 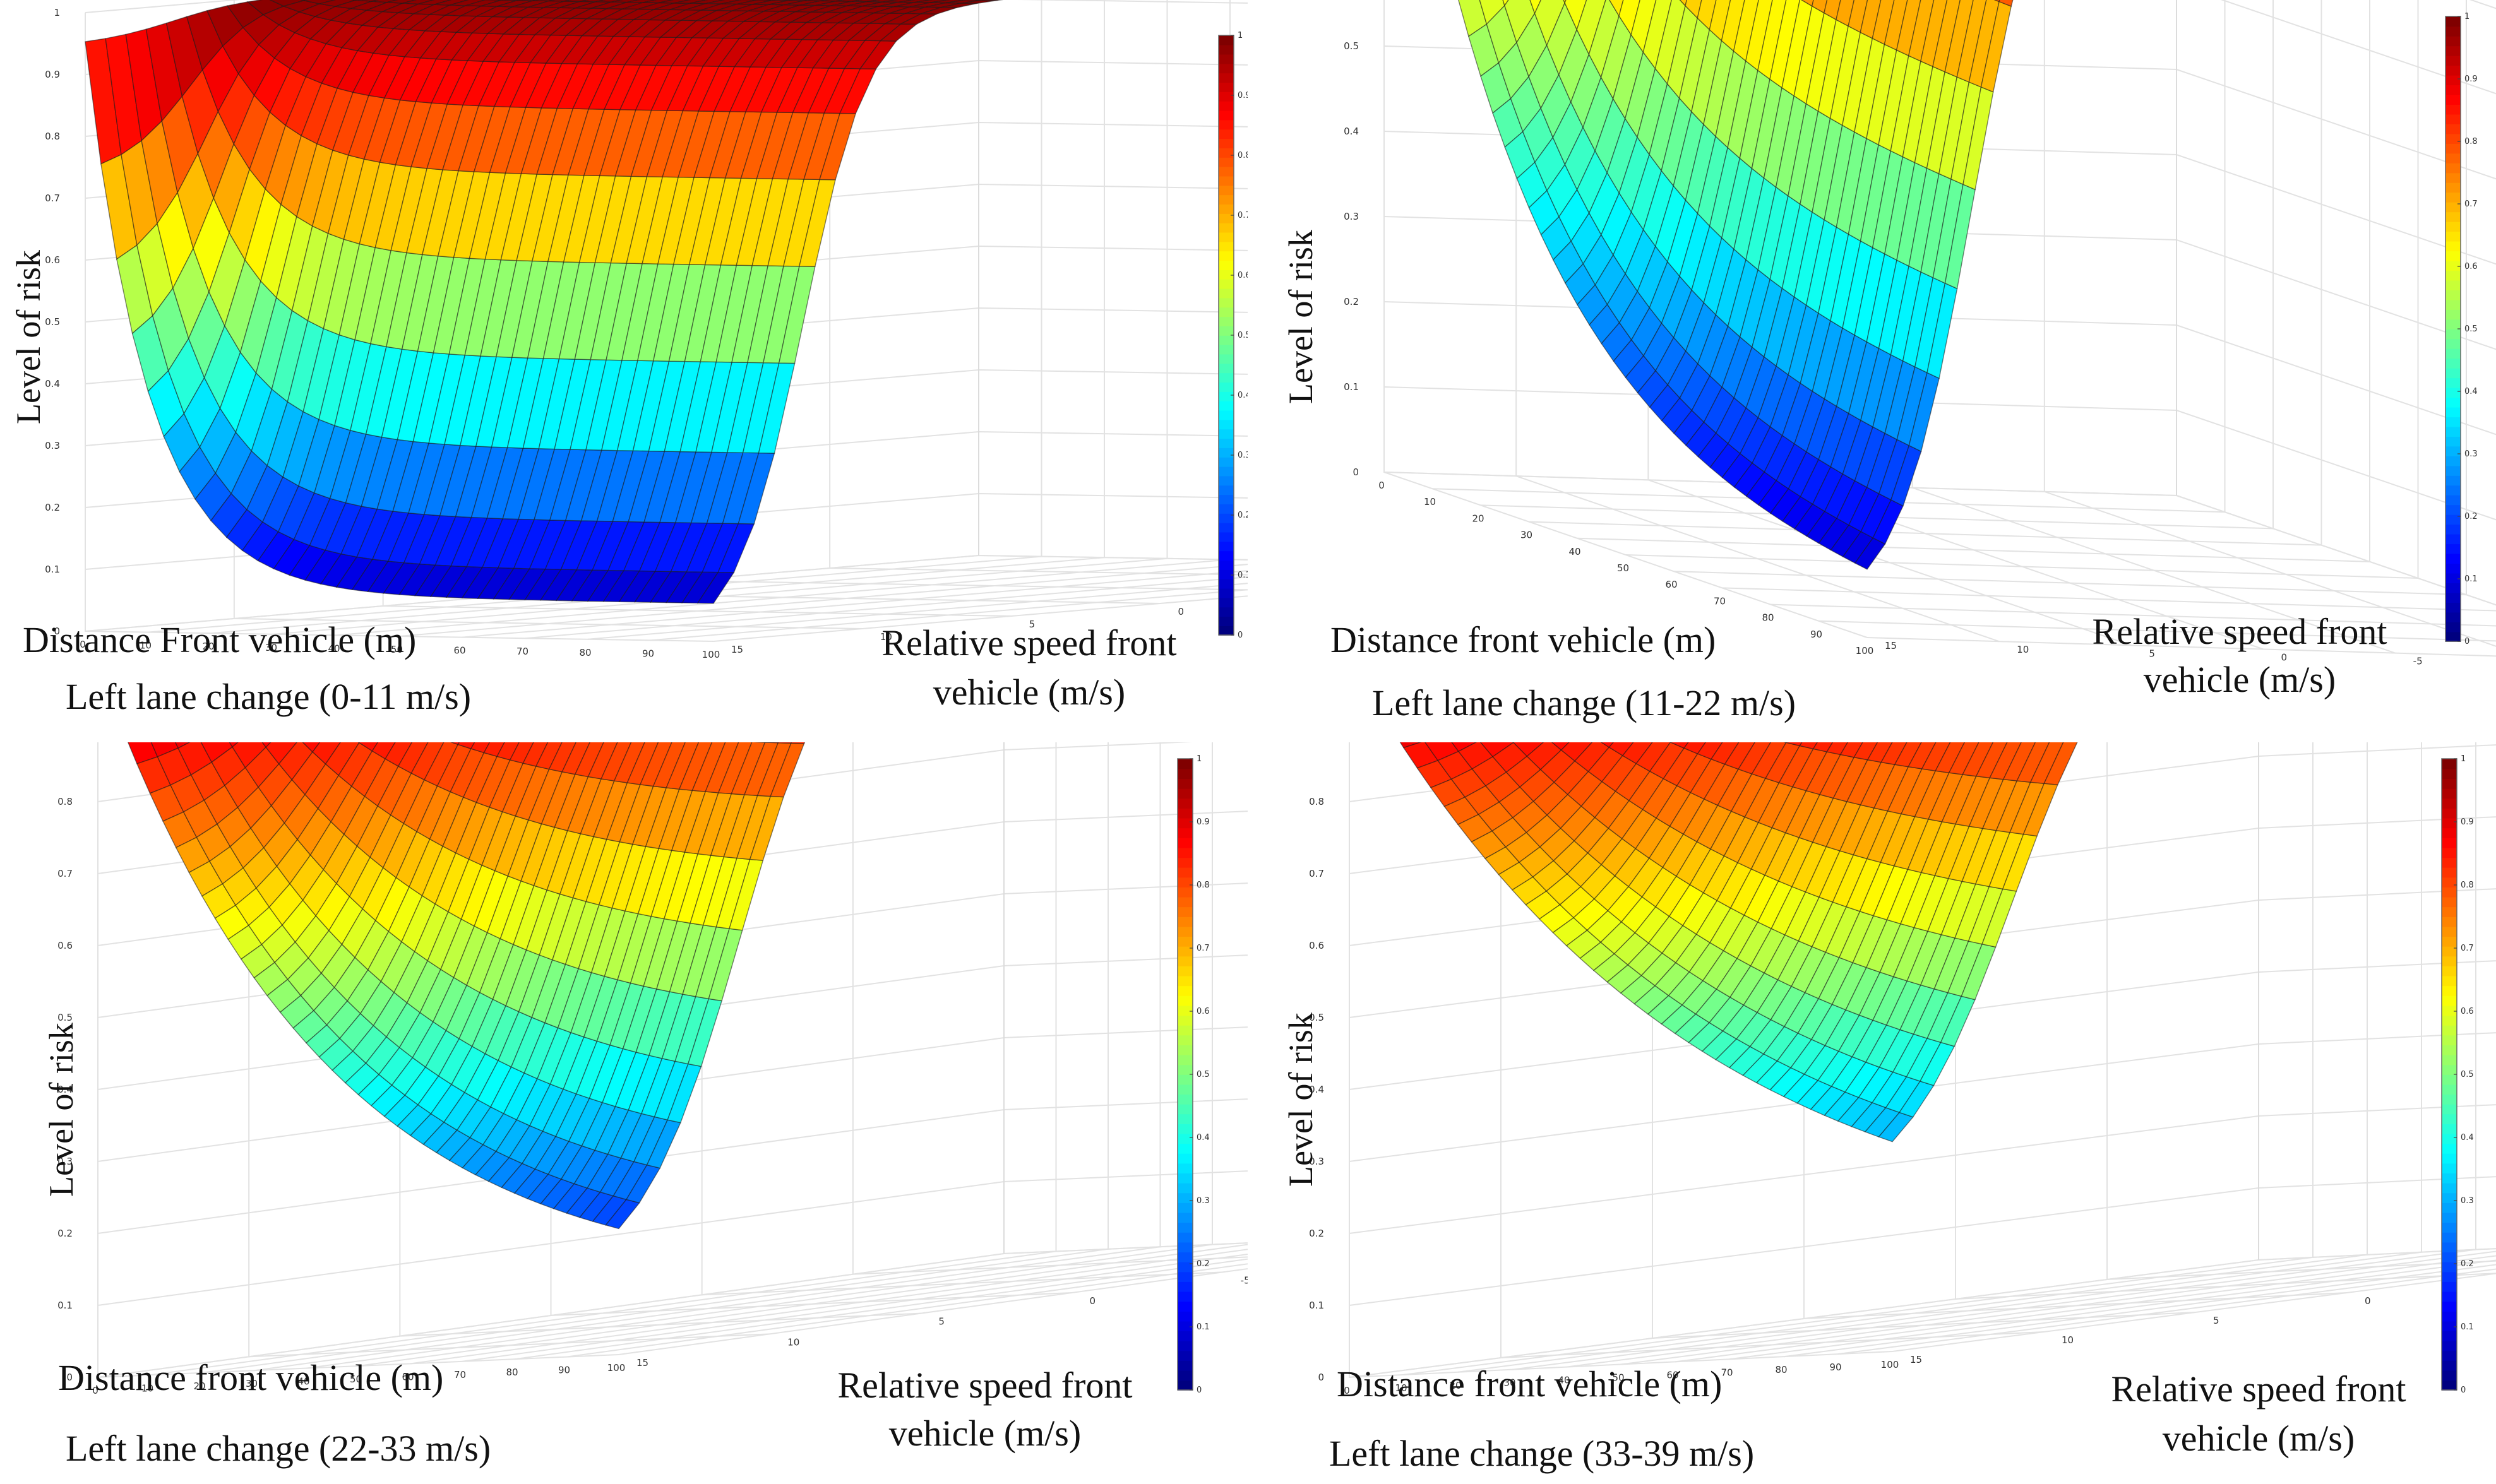 What do you see at coordinates (1182, 611) in the screenshot?
I see `y-tick-label: 0` at bounding box center [1182, 611].